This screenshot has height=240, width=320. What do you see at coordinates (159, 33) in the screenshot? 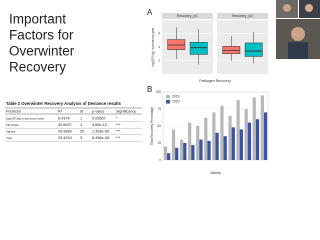
I see `y-tick-label: 6` at bounding box center [159, 33].